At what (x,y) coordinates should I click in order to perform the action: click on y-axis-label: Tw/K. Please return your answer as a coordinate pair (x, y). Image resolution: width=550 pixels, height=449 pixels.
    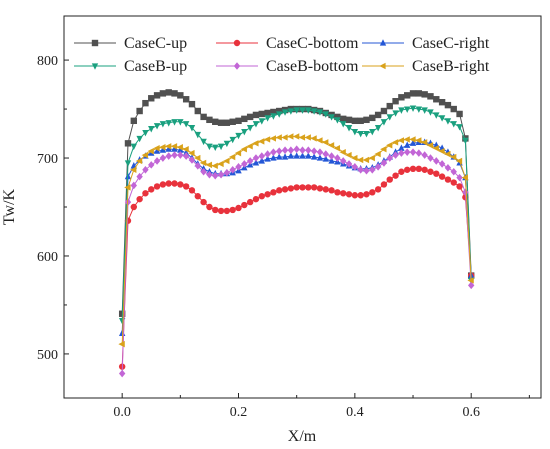
    Looking at the image, I should click on (9, 206).